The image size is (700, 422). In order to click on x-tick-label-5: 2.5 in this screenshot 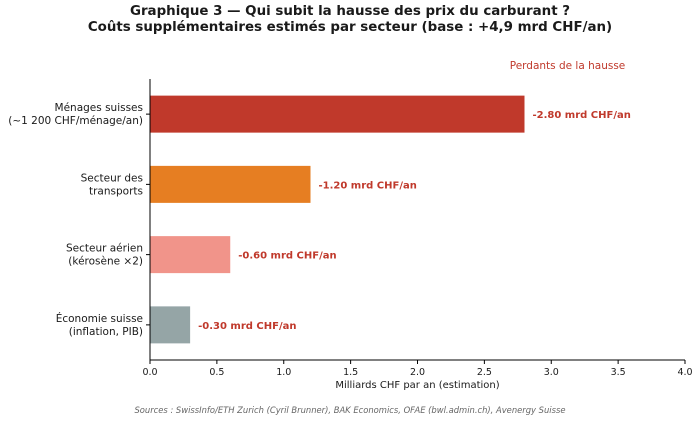, I will do `click(484, 372)`.